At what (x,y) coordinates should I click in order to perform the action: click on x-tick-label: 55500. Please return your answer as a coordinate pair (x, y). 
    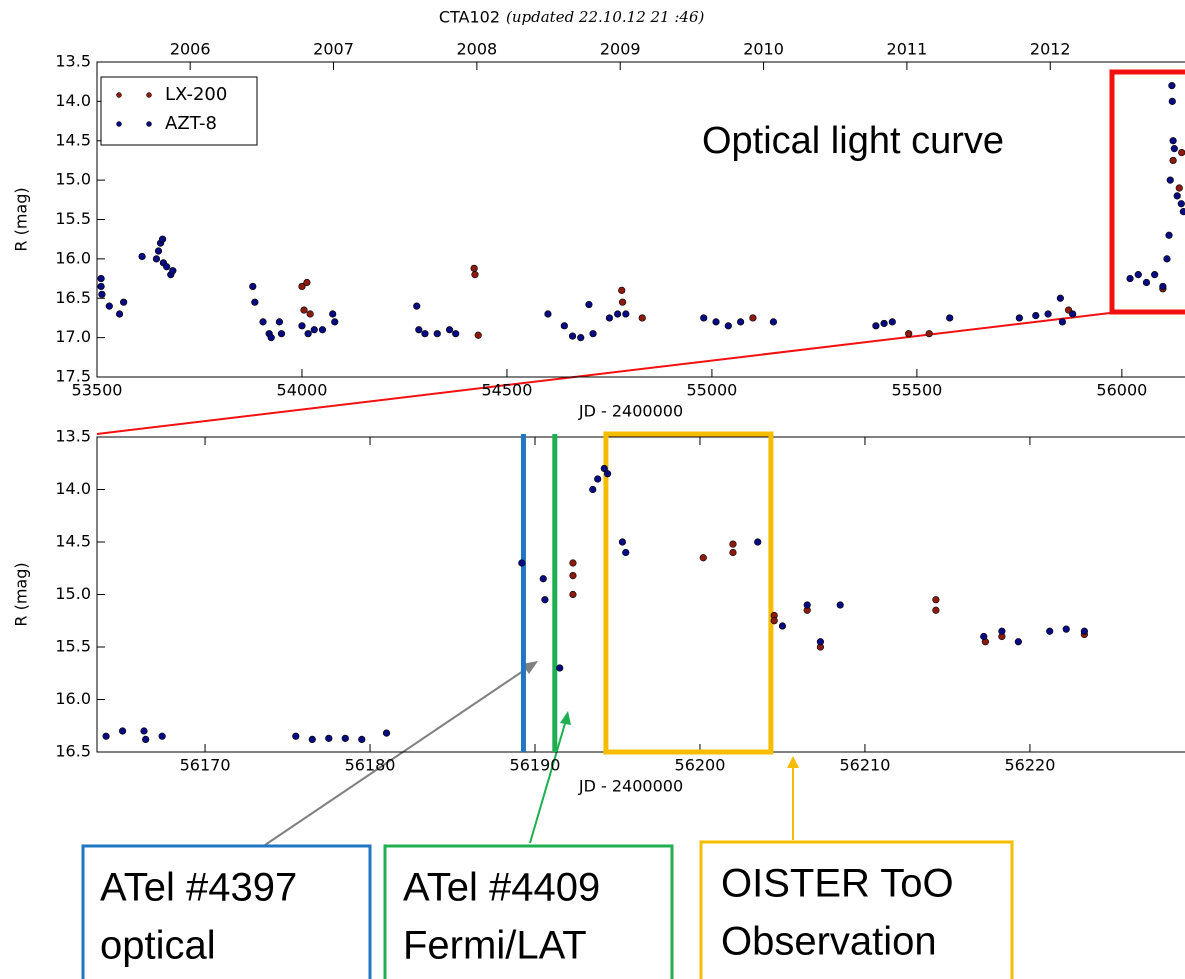
    Looking at the image, I should click on (916, 390).